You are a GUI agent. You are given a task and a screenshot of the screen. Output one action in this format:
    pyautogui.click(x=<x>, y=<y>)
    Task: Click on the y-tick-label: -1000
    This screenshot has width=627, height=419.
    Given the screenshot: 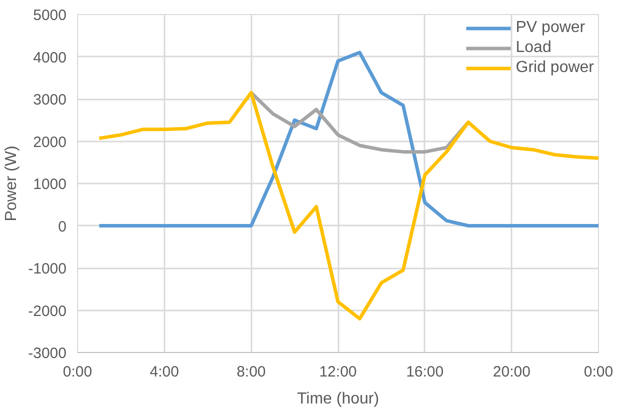 What is the action you would take?
    pyautogui.click(x=47, y=269)
    